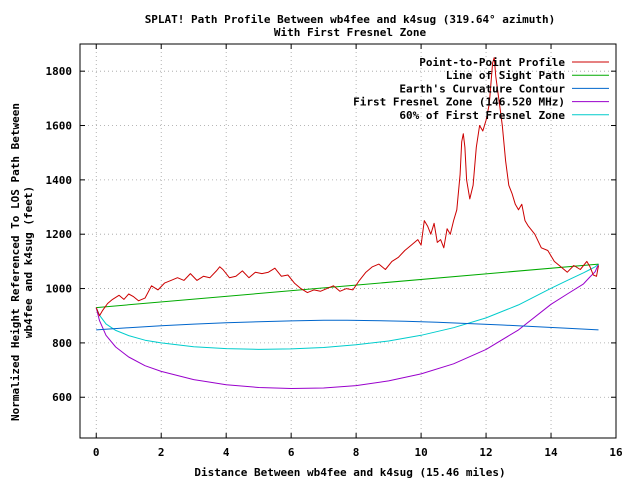 This screenshot has height=480, width=640. I want to click on y-axis-label-line-2: wb4fee and k4sug (feet), so click(28, 262).